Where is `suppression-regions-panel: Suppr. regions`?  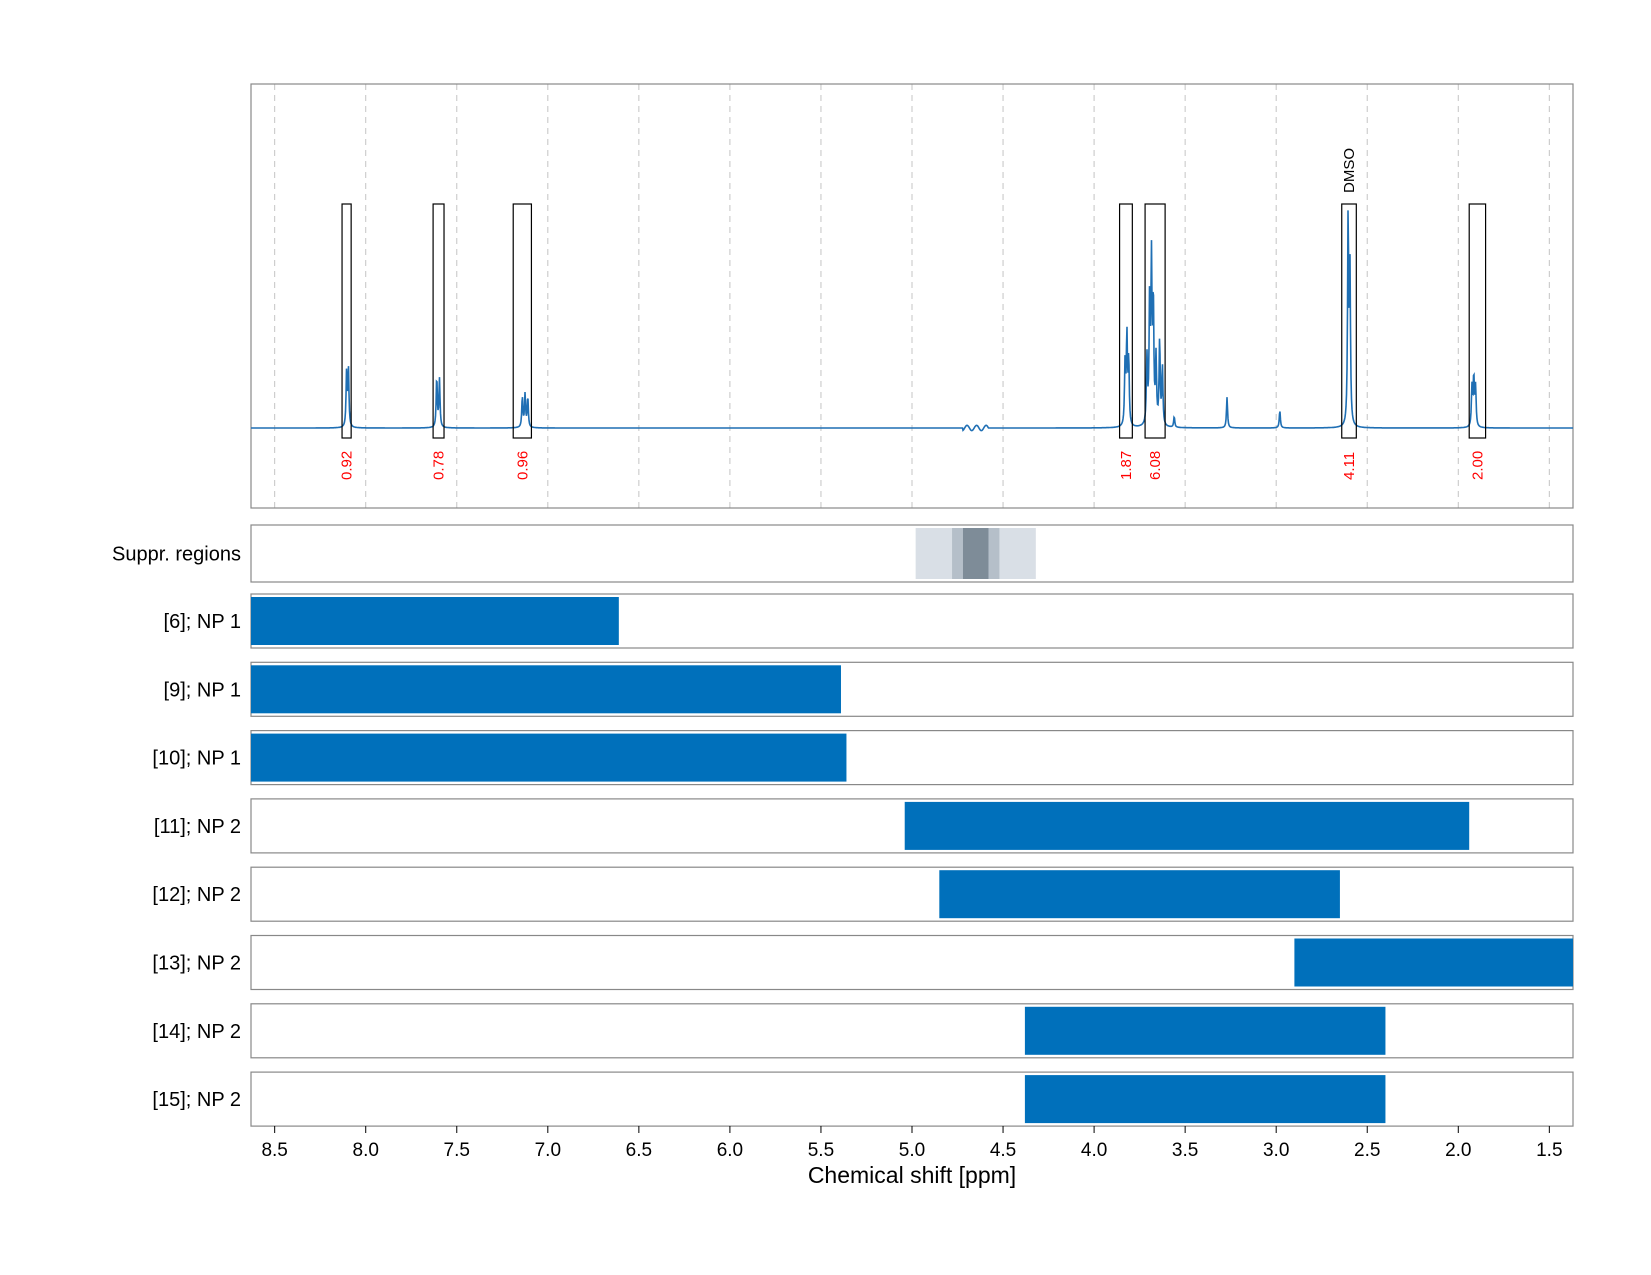
suppression-regions-panel: Suppr. regions is located at coordinates (843, 553).